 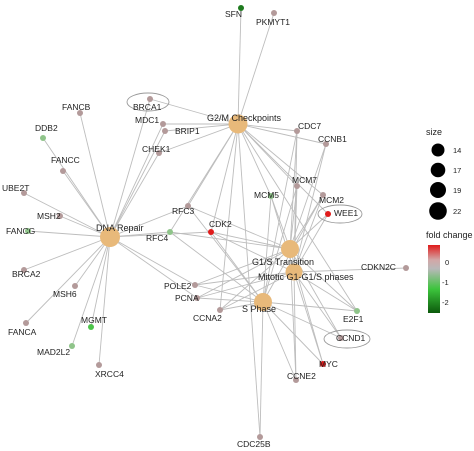 What do you see at coordinates (187, 131) in the screenshot?
I see `gene-label: BRIP1` at bounding box center [187, 131].